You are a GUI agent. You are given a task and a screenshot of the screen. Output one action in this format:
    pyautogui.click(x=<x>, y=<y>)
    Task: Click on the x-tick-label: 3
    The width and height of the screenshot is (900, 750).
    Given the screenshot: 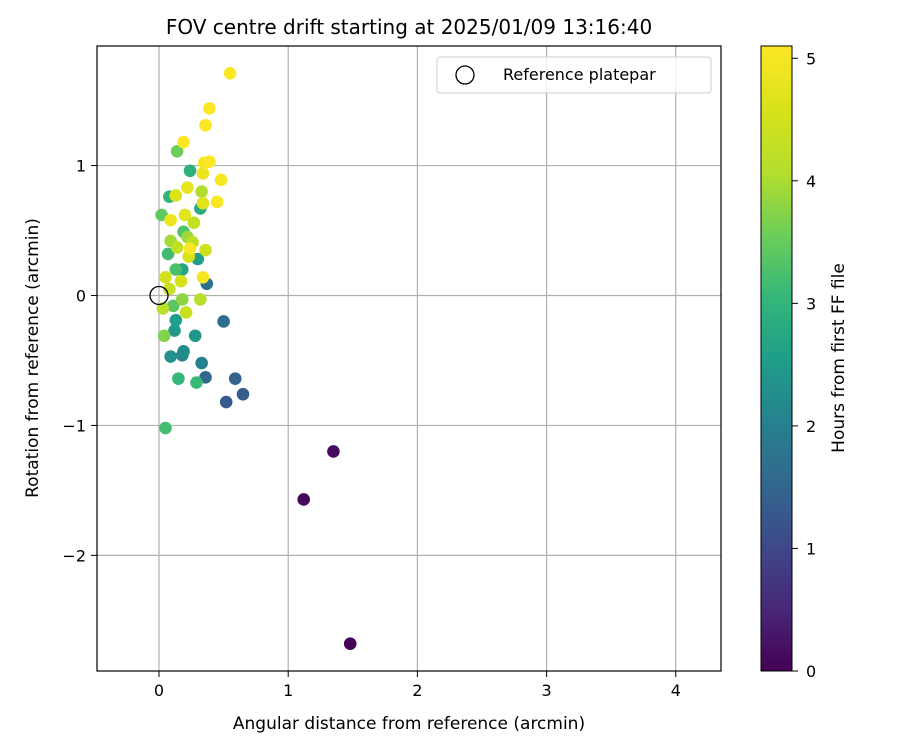 What is the action you would take?
    pyautogui.click(x=546, y=690)
    